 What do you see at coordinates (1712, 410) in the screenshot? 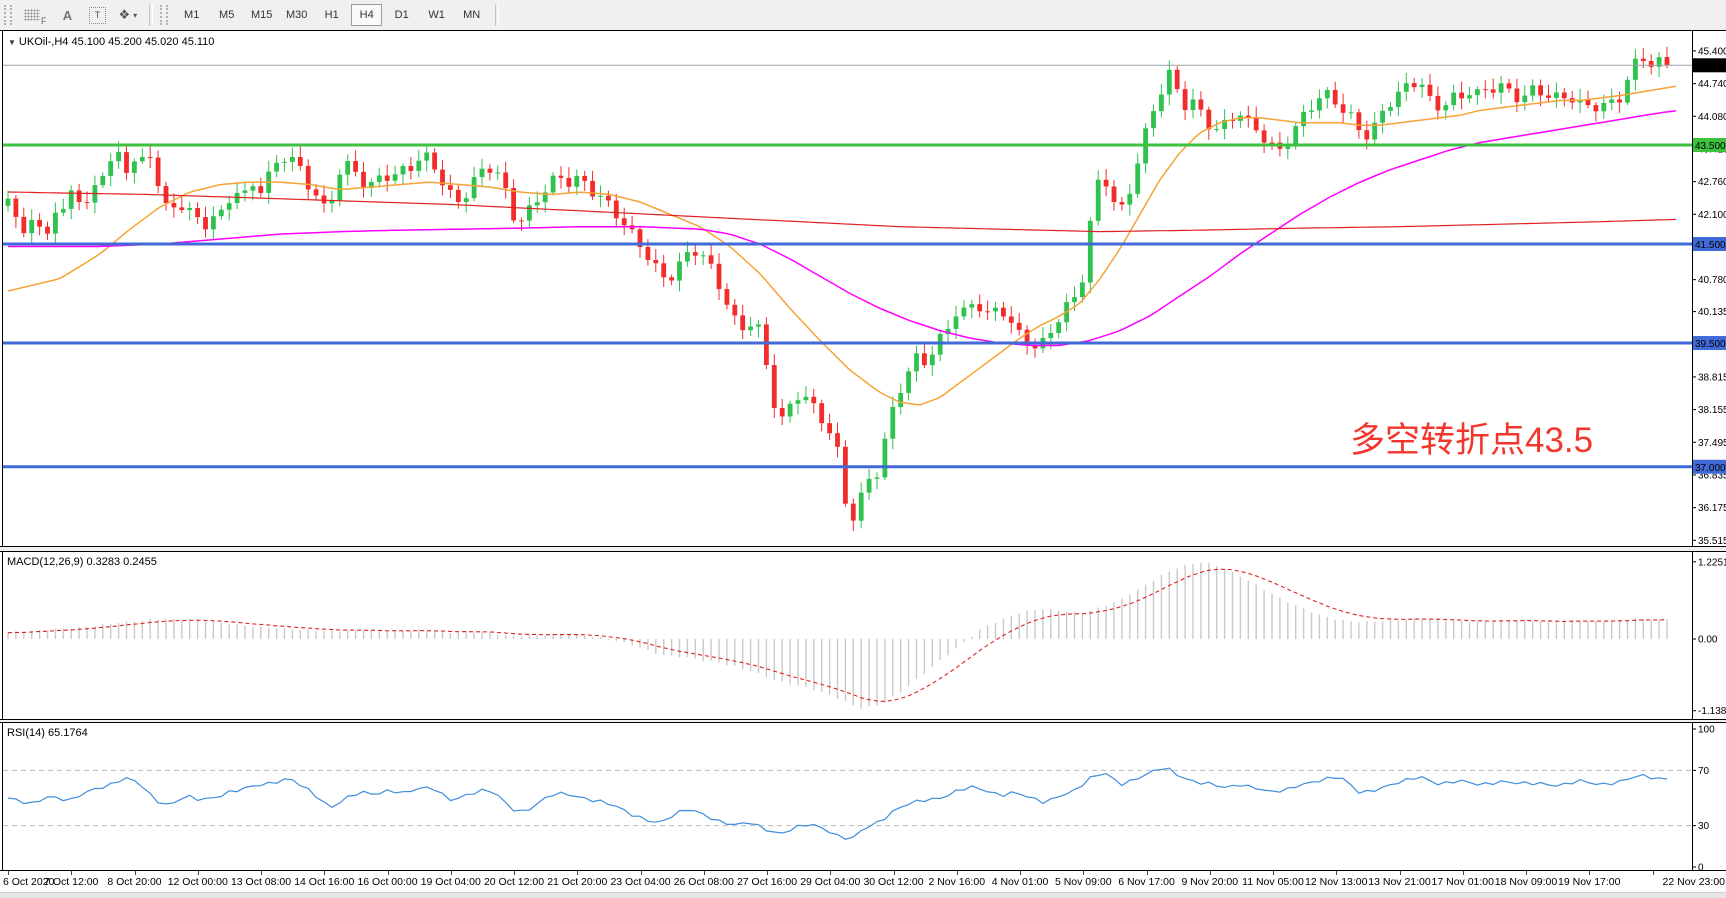
I see `svg-text: 38.155` at bounding box center [1712, 410].